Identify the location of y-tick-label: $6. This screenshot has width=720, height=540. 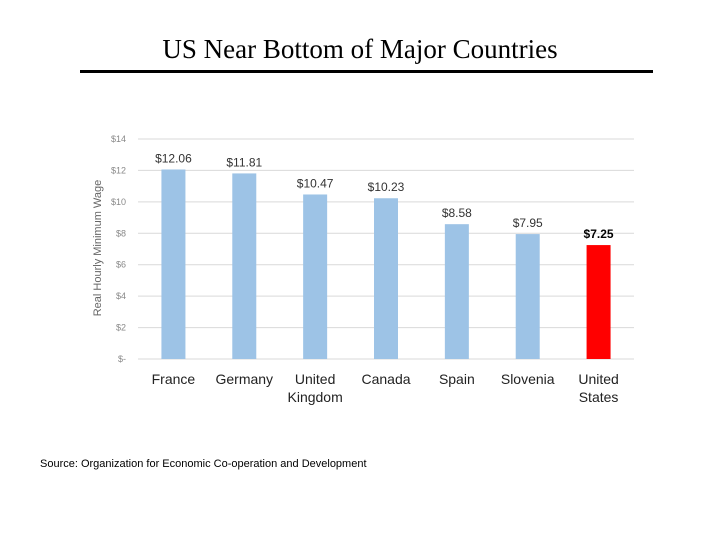
(121, 265).